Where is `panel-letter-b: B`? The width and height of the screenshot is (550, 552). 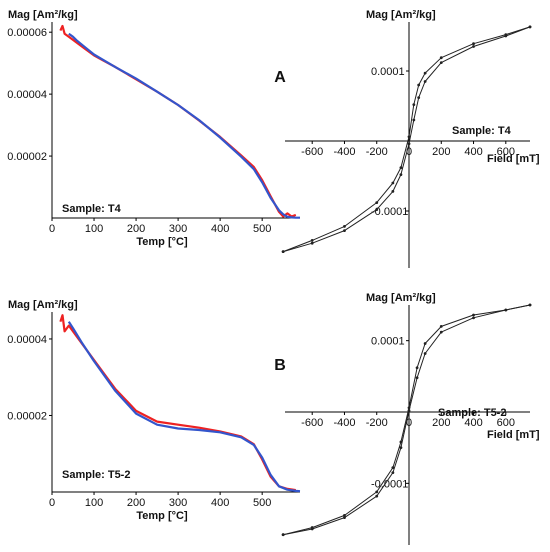
panel-letter-b: B is located at coordinates (280, 365).